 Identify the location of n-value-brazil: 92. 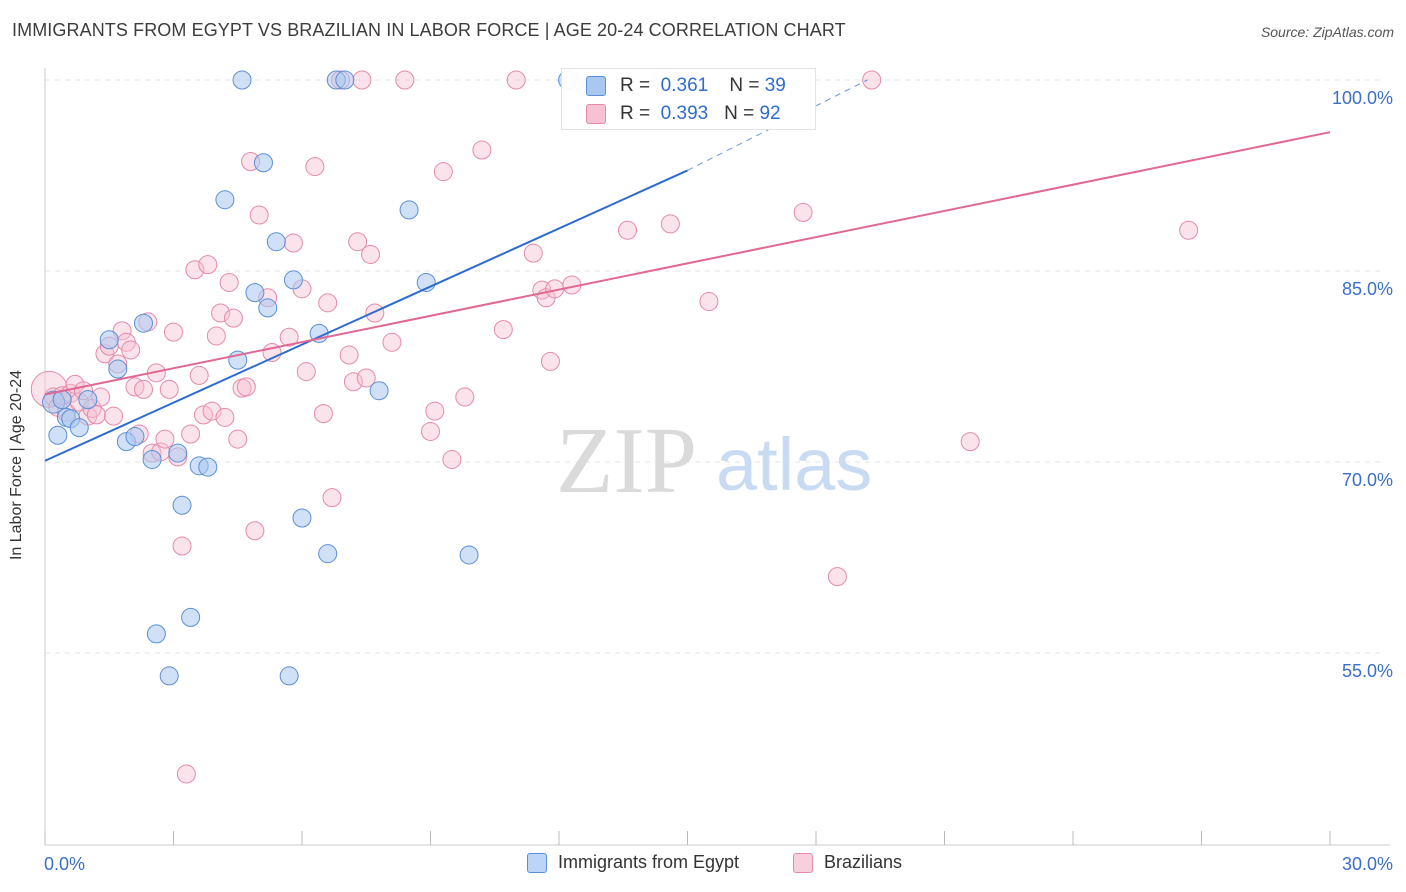
(770, 113).